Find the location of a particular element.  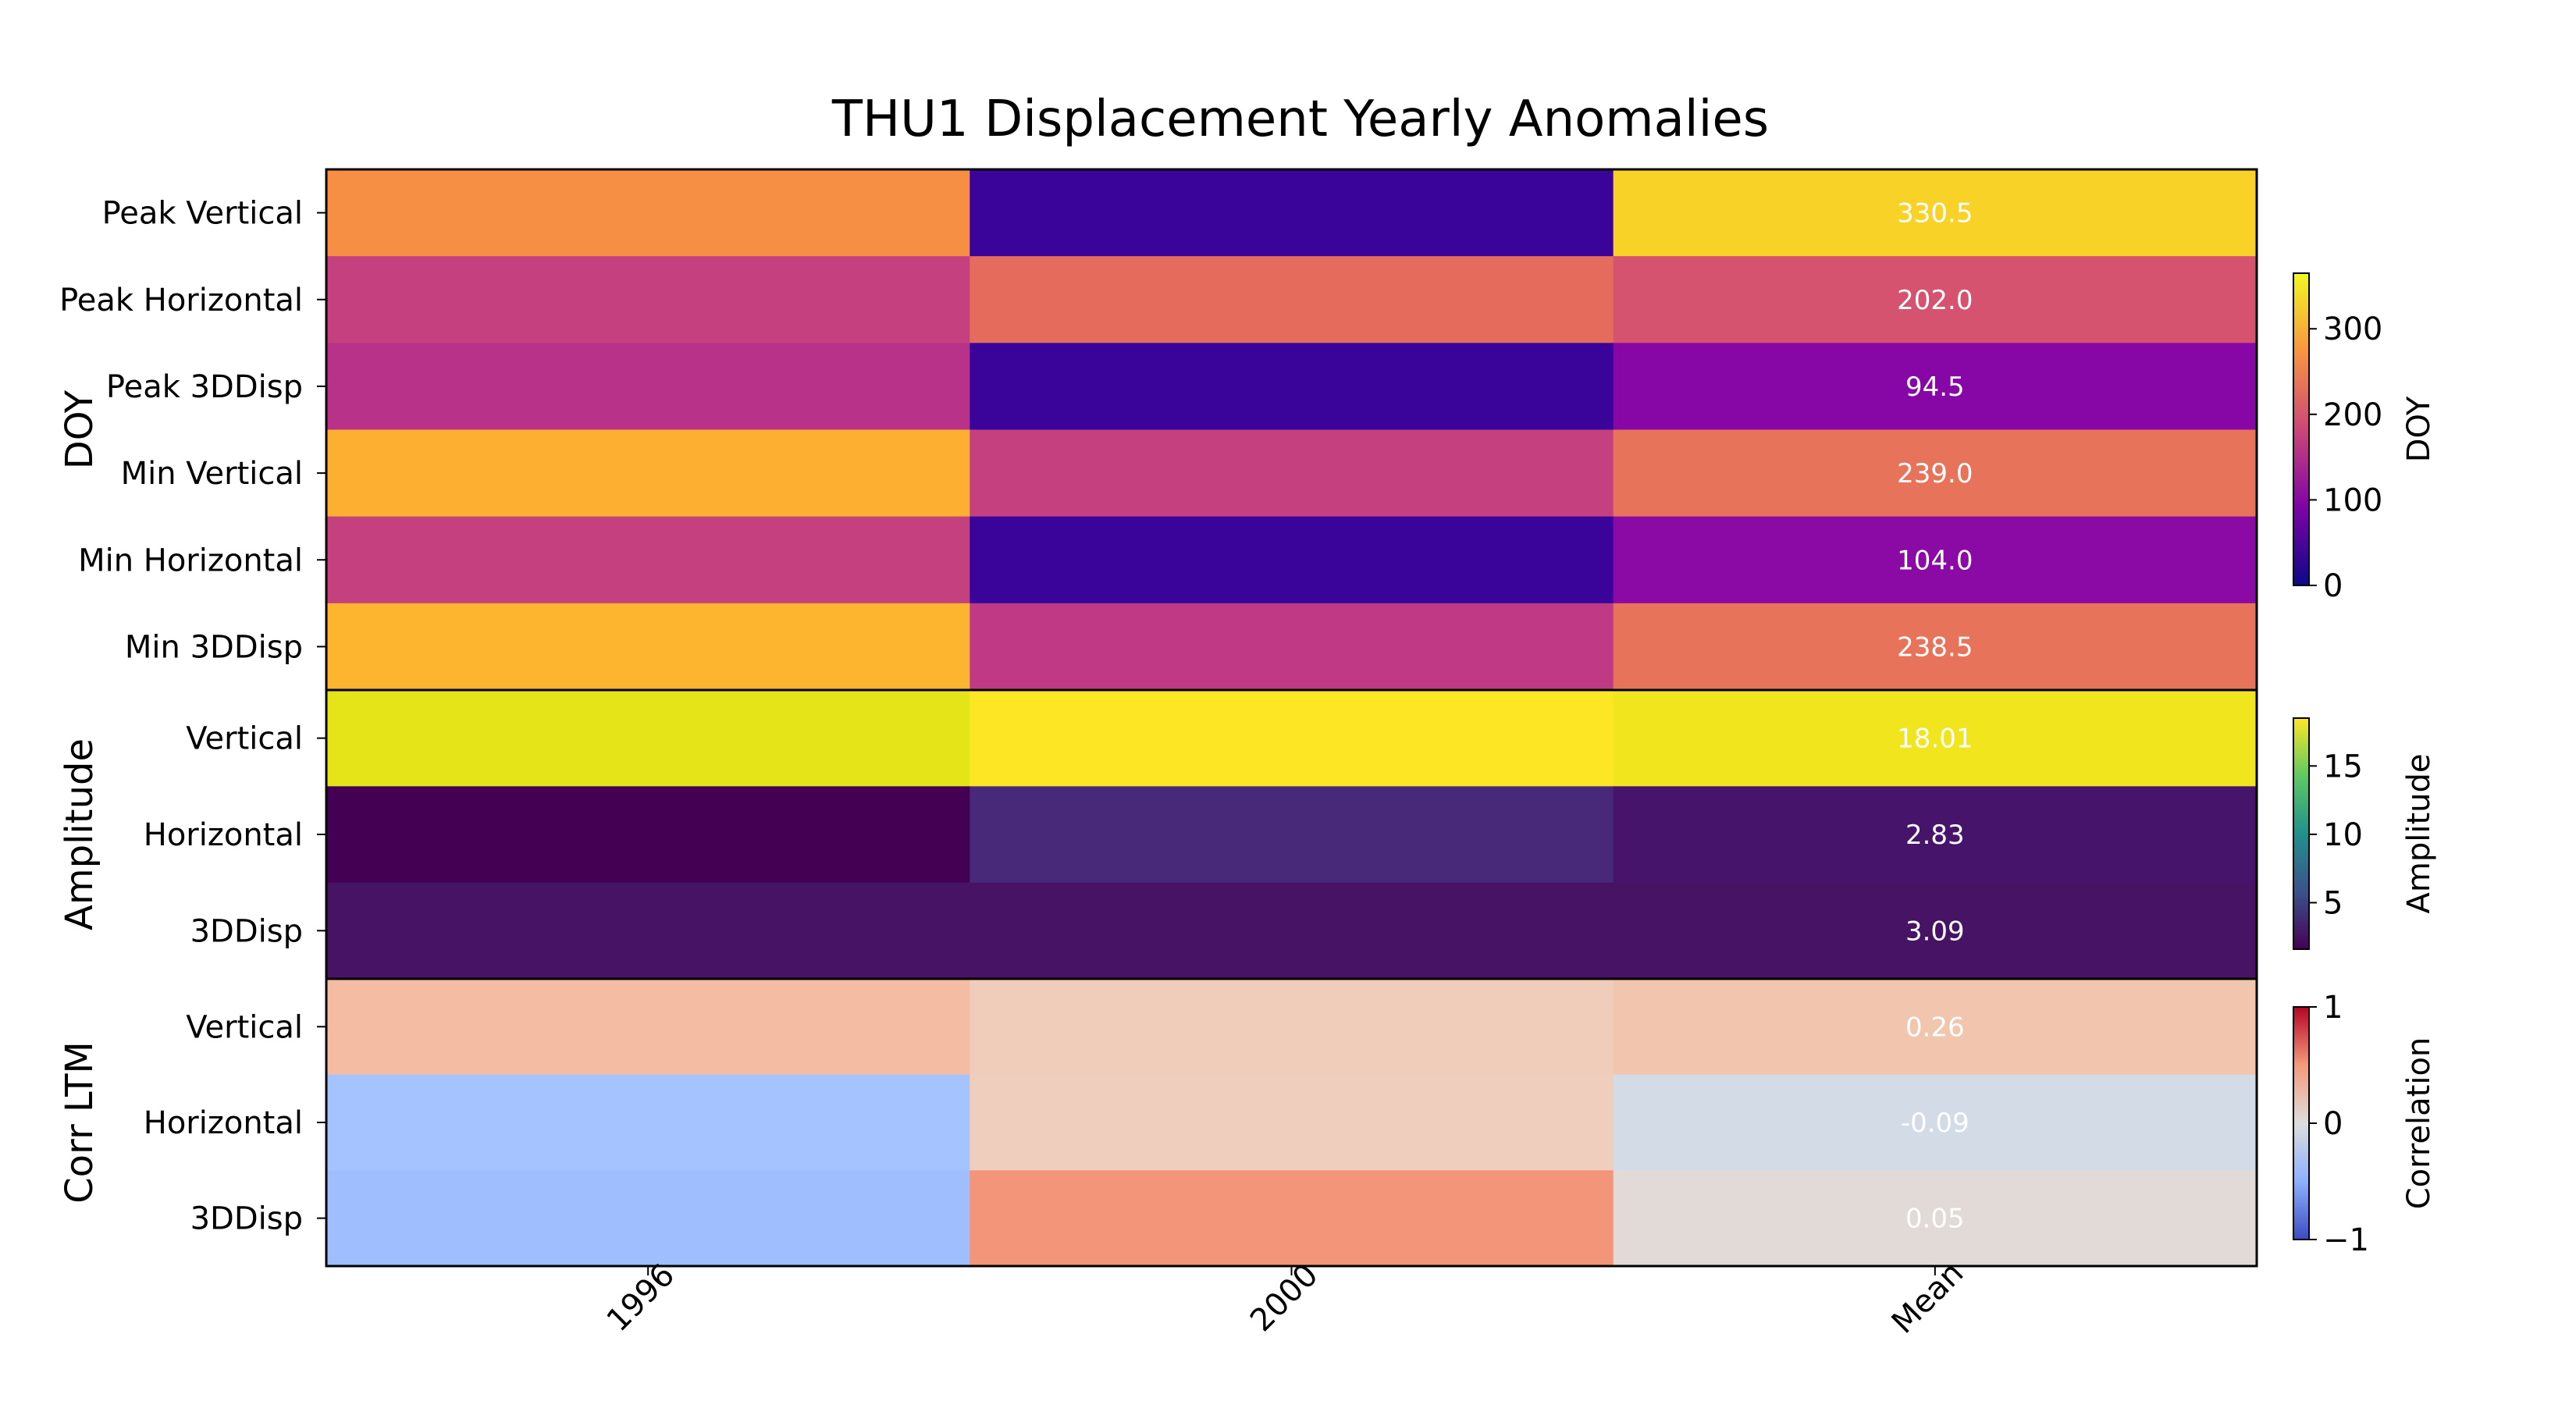

colorbar-viridis is located at coordinates (2301, 833).